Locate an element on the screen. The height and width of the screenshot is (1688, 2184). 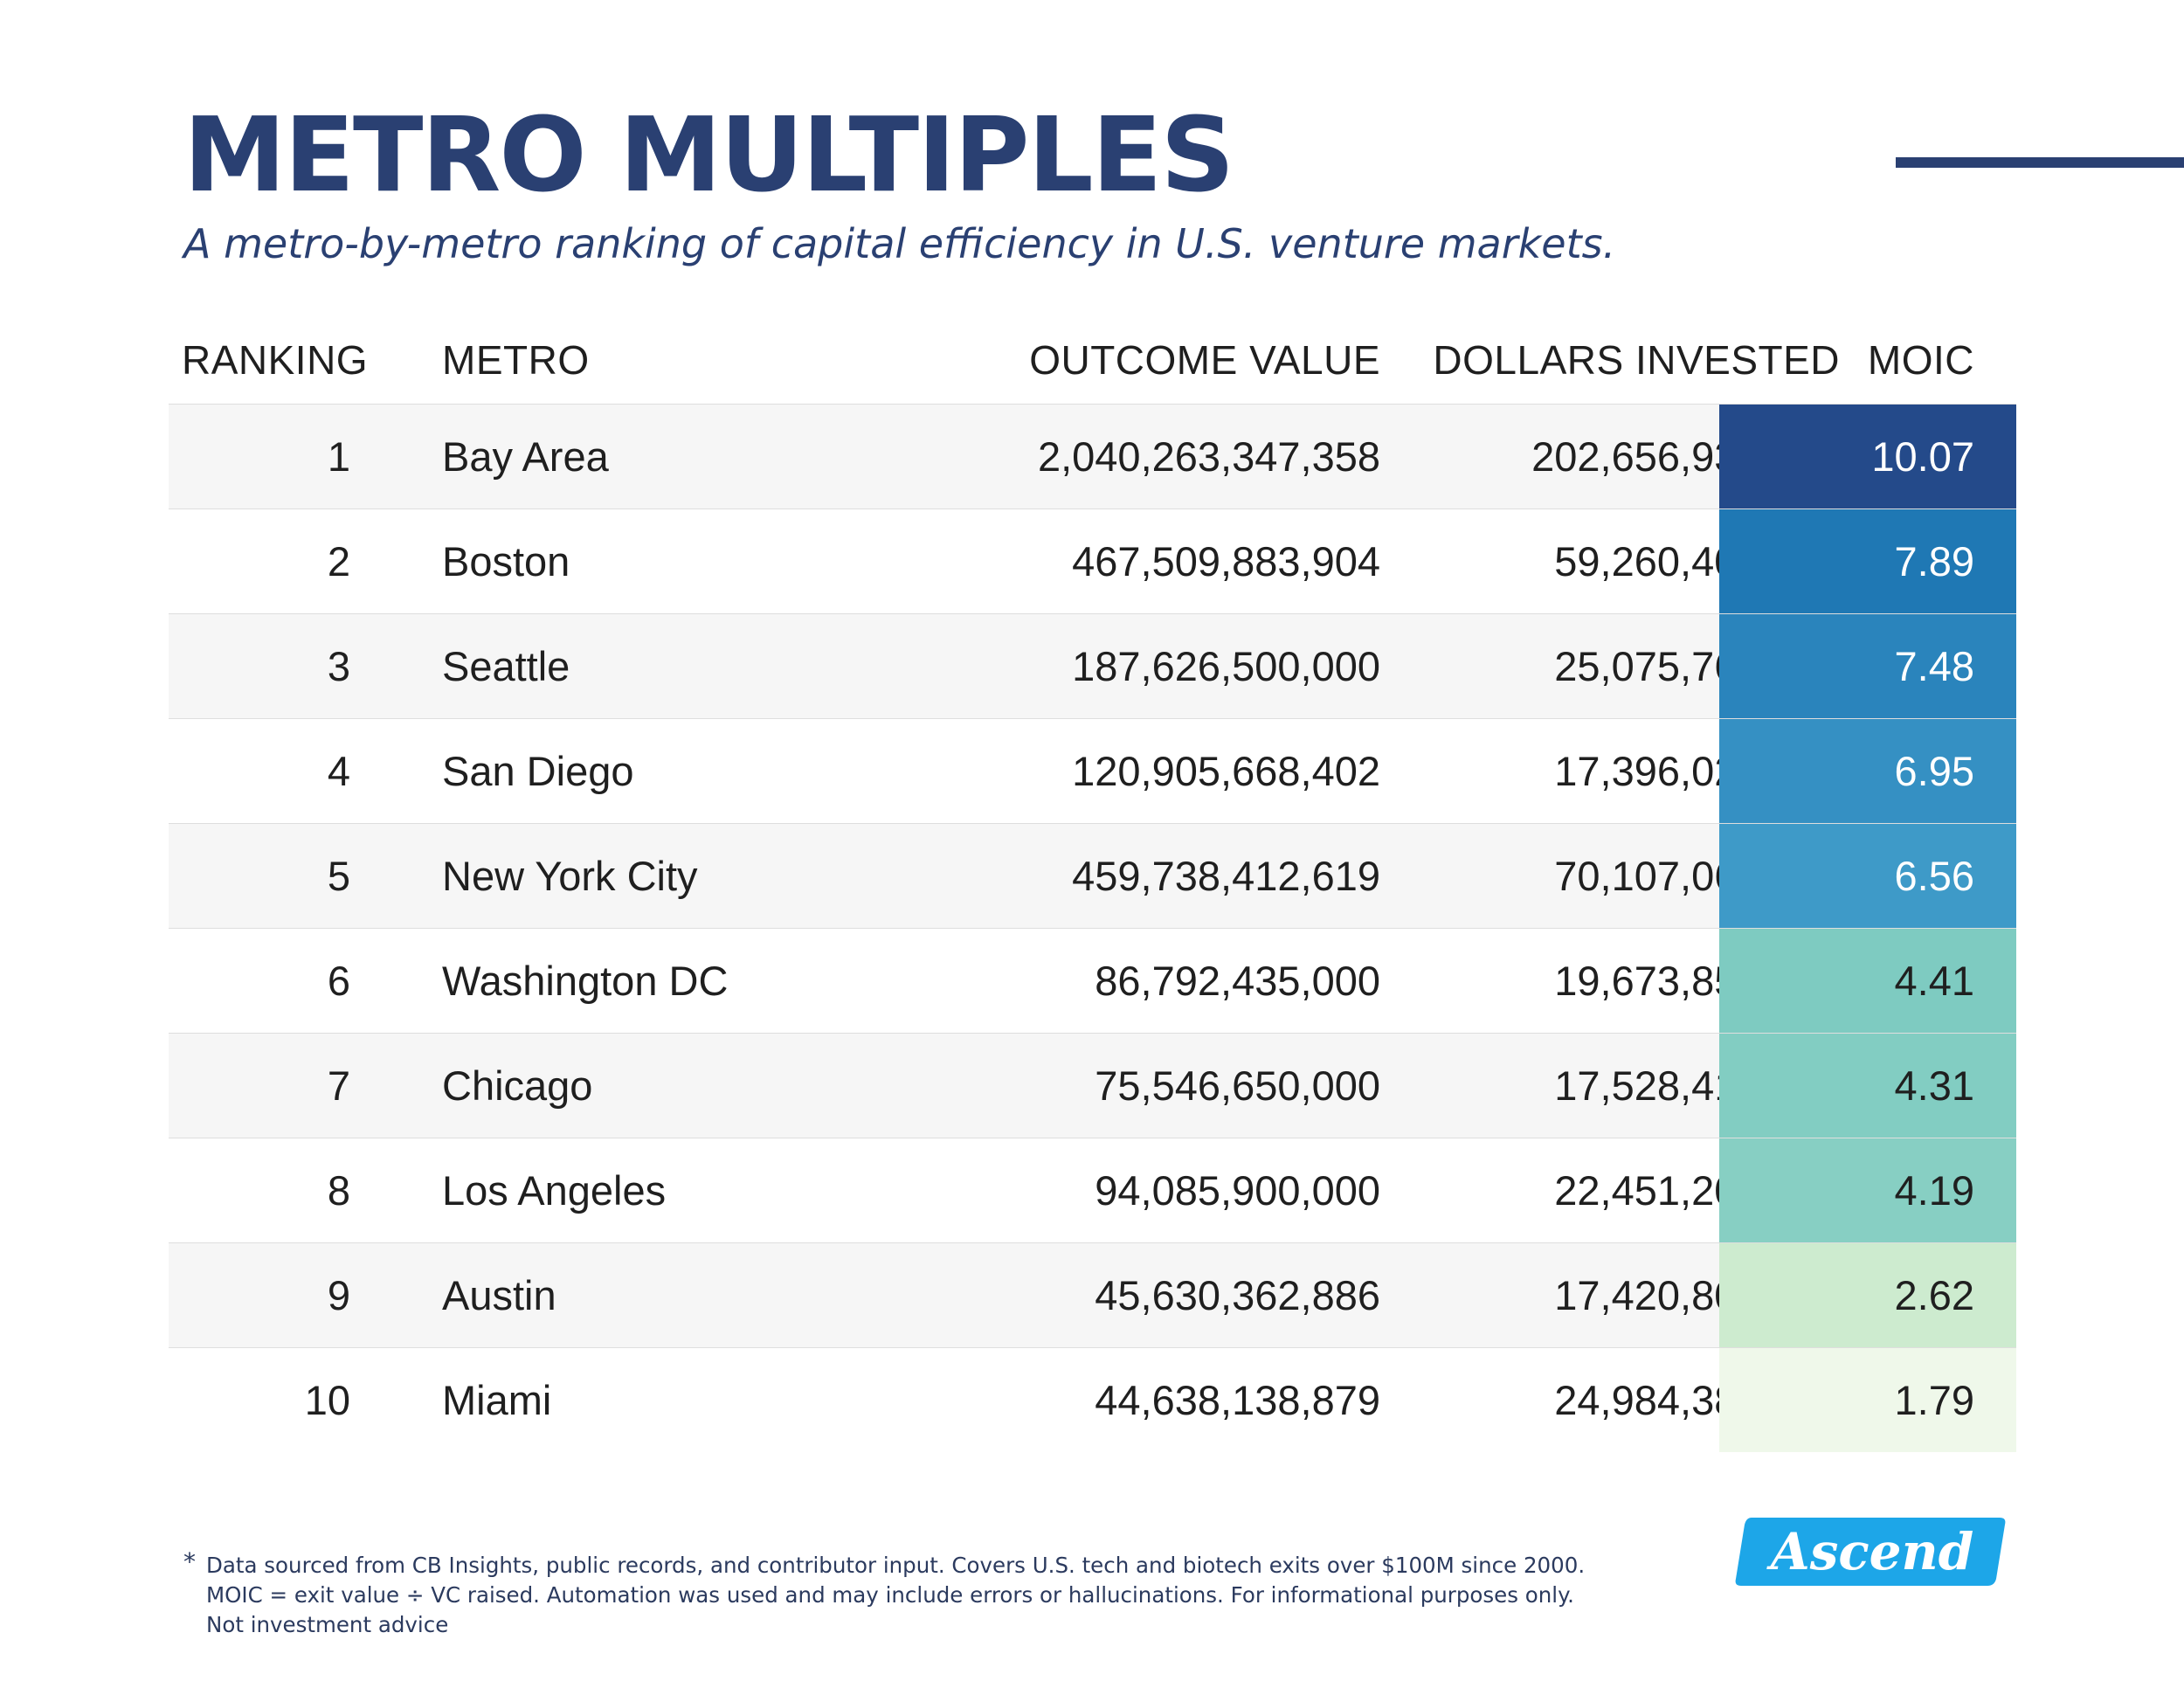
moic-cell: 4.19 is located at coordinates (1867, 1190).